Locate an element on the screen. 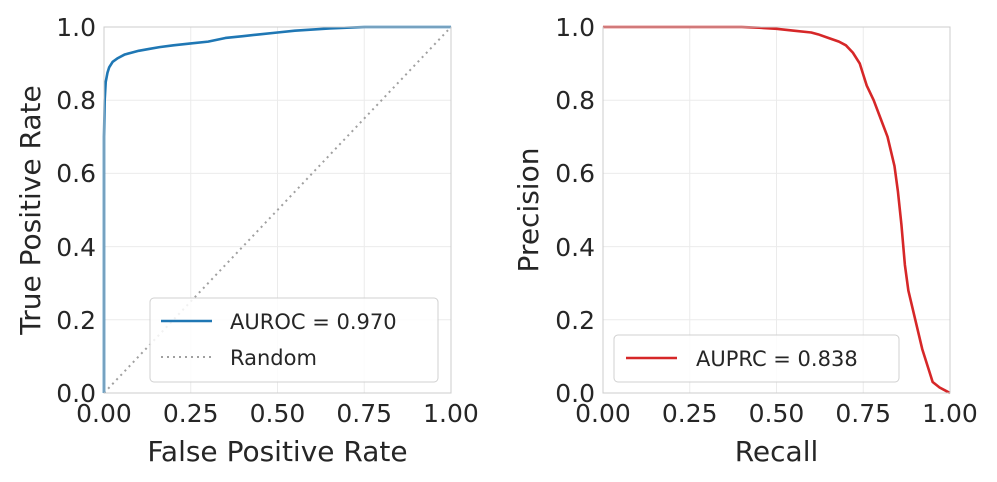 This screenshot has height=482, width=997. roc-ytick-0: 0.0 is located at coordinates (76, 393).